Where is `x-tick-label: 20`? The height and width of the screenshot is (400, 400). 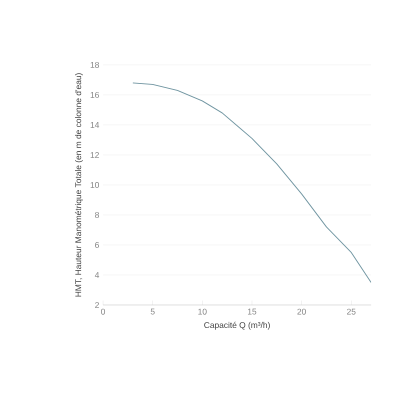
x-tick-label: 20 is located at coordinates (301, 311).